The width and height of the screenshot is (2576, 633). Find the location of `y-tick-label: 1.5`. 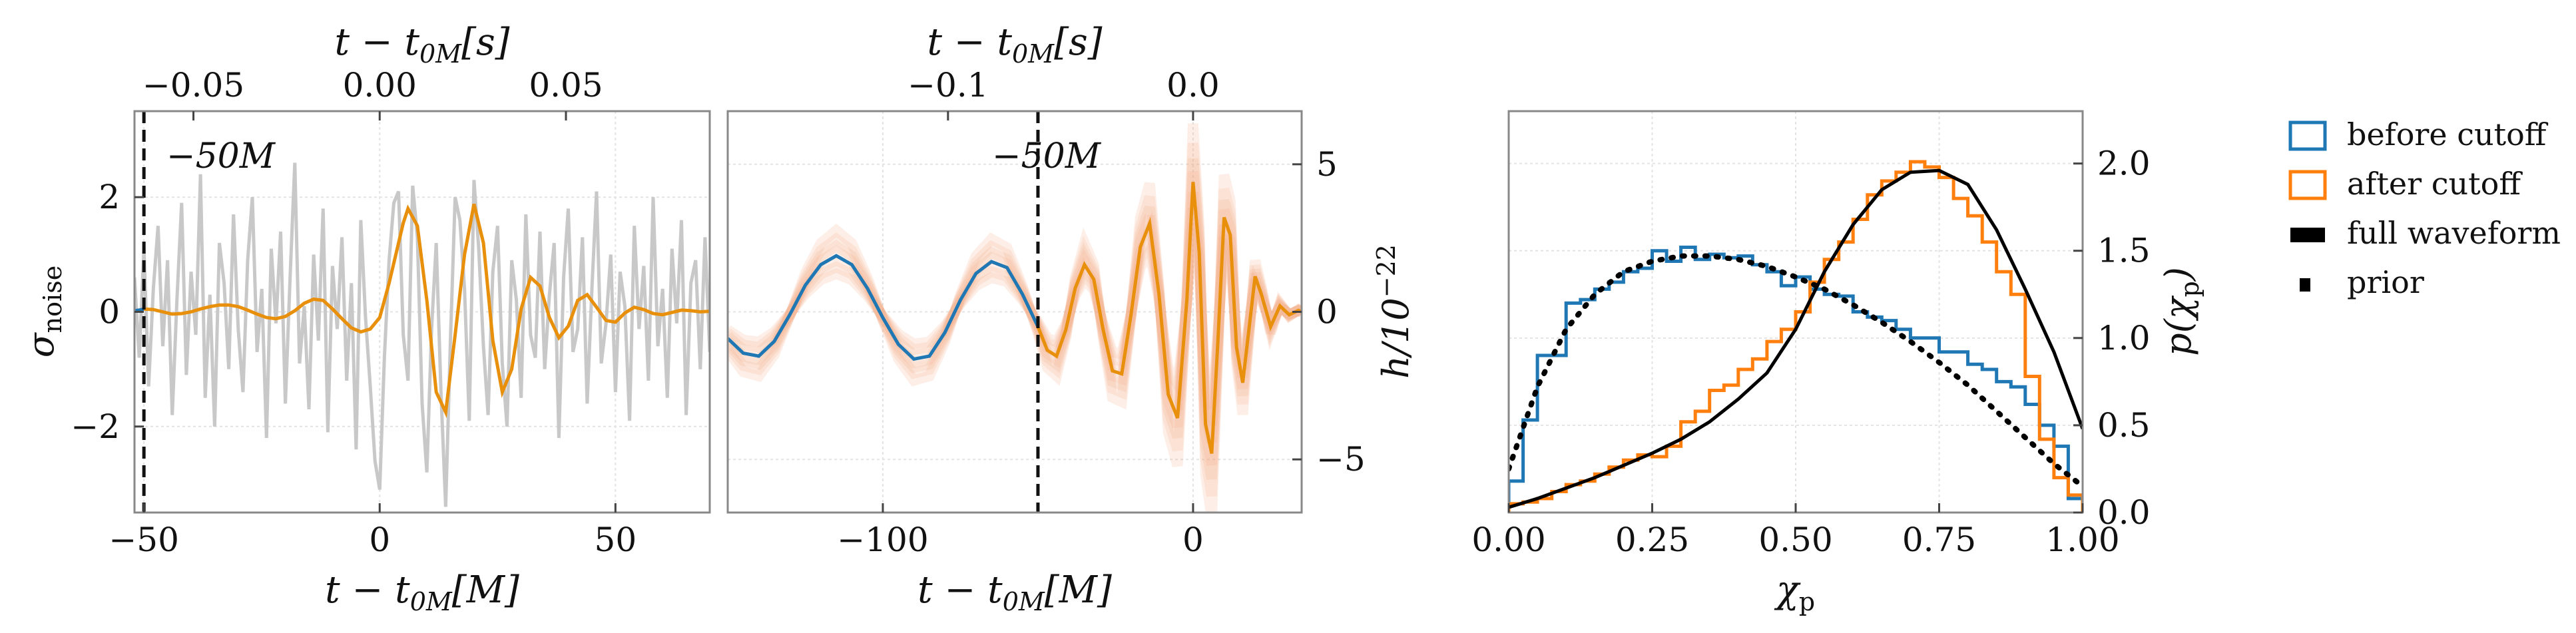

y-tick-label: 1.5 is located at coordinates (2124, 251).